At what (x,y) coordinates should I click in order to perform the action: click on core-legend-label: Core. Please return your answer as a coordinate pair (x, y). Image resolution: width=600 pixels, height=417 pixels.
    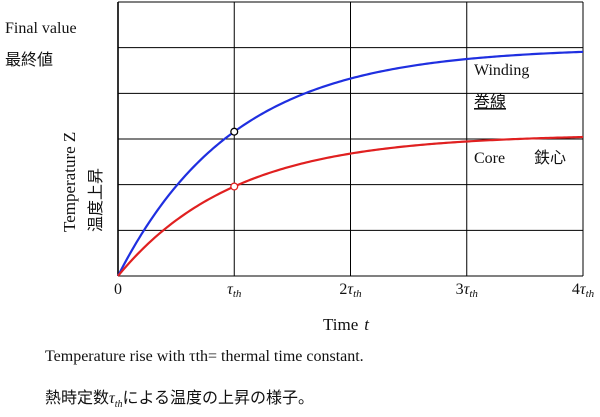
    Looking at the image, I should click on (489, 158).